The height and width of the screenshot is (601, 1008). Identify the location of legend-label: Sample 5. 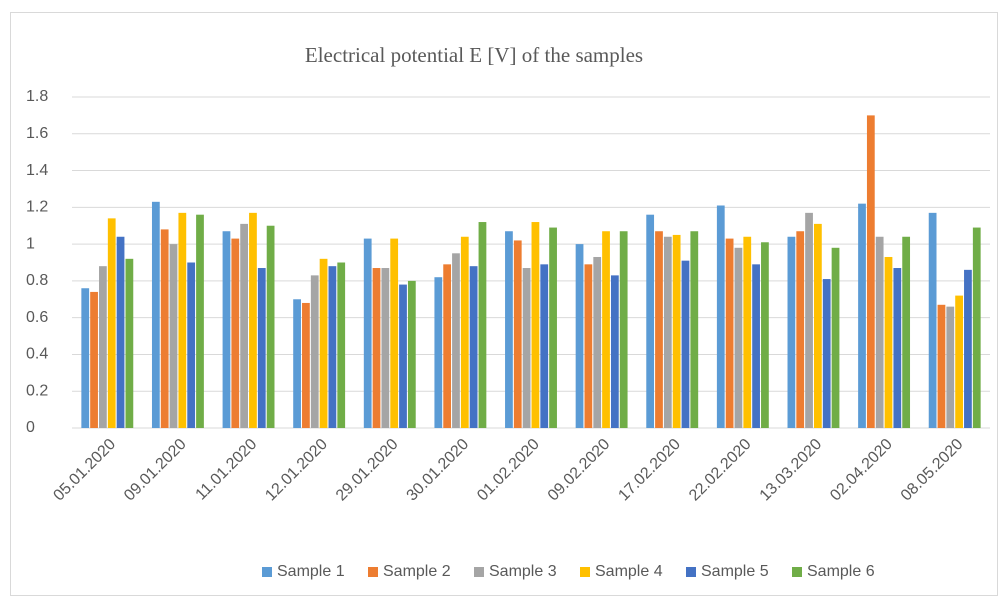
(735, 571).